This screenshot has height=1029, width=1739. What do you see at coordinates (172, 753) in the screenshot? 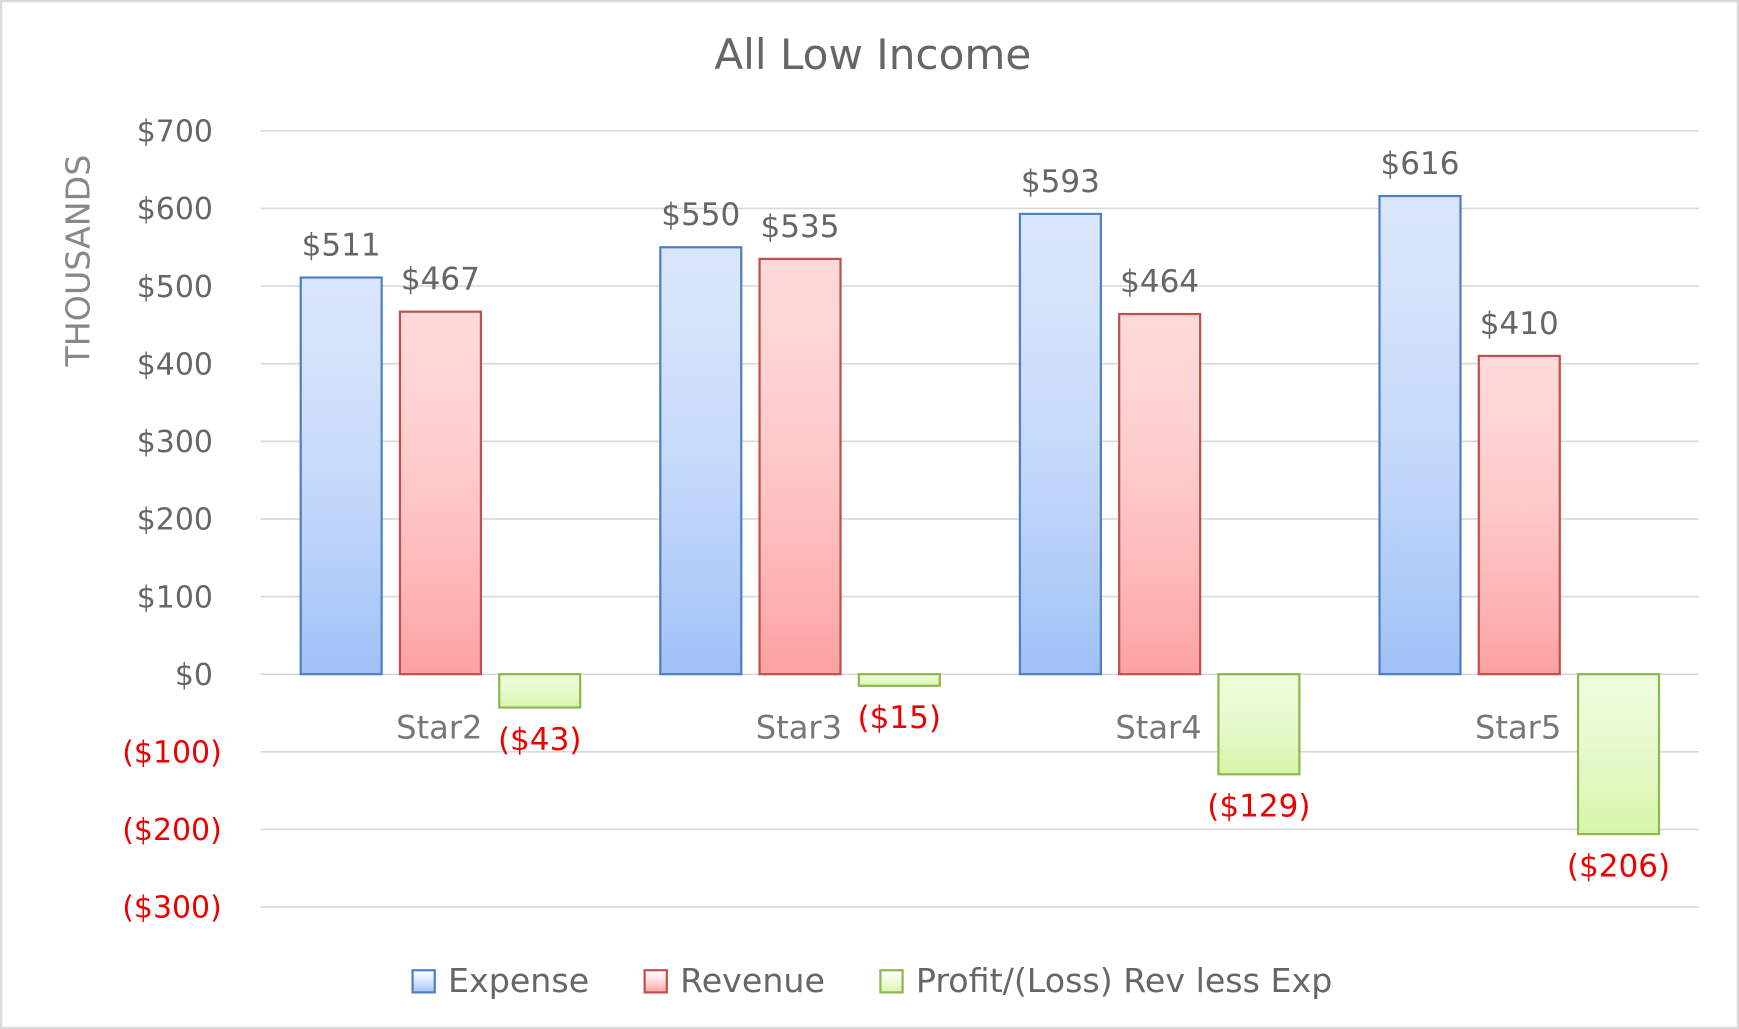
I see `y-tick-label: ($100)` at bounding box center [172, 753].